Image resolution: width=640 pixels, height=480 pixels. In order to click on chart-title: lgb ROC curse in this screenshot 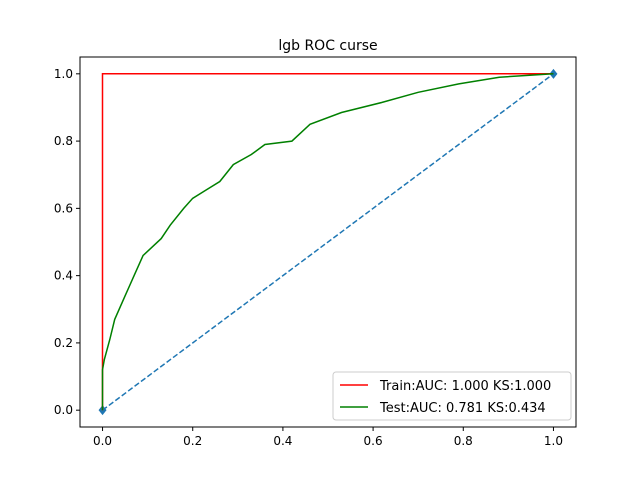, I will do `click(327, 46)`.